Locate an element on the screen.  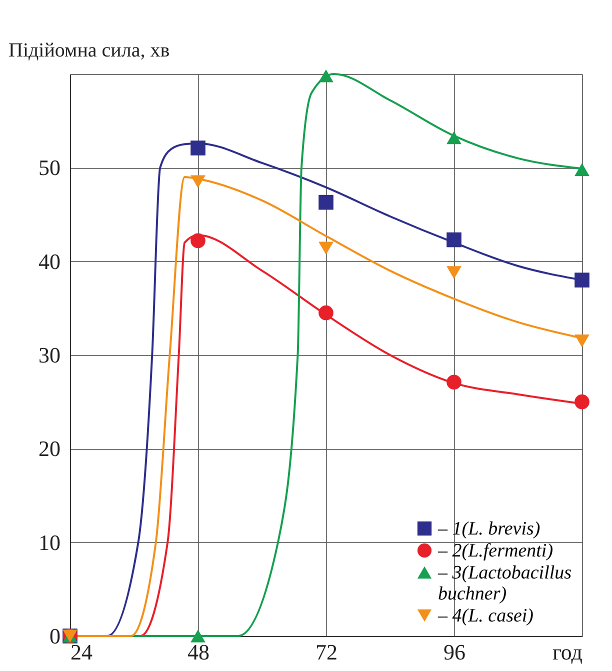
y-axis-title: Підійомна сила, хв is located at coordinates (89, 51).